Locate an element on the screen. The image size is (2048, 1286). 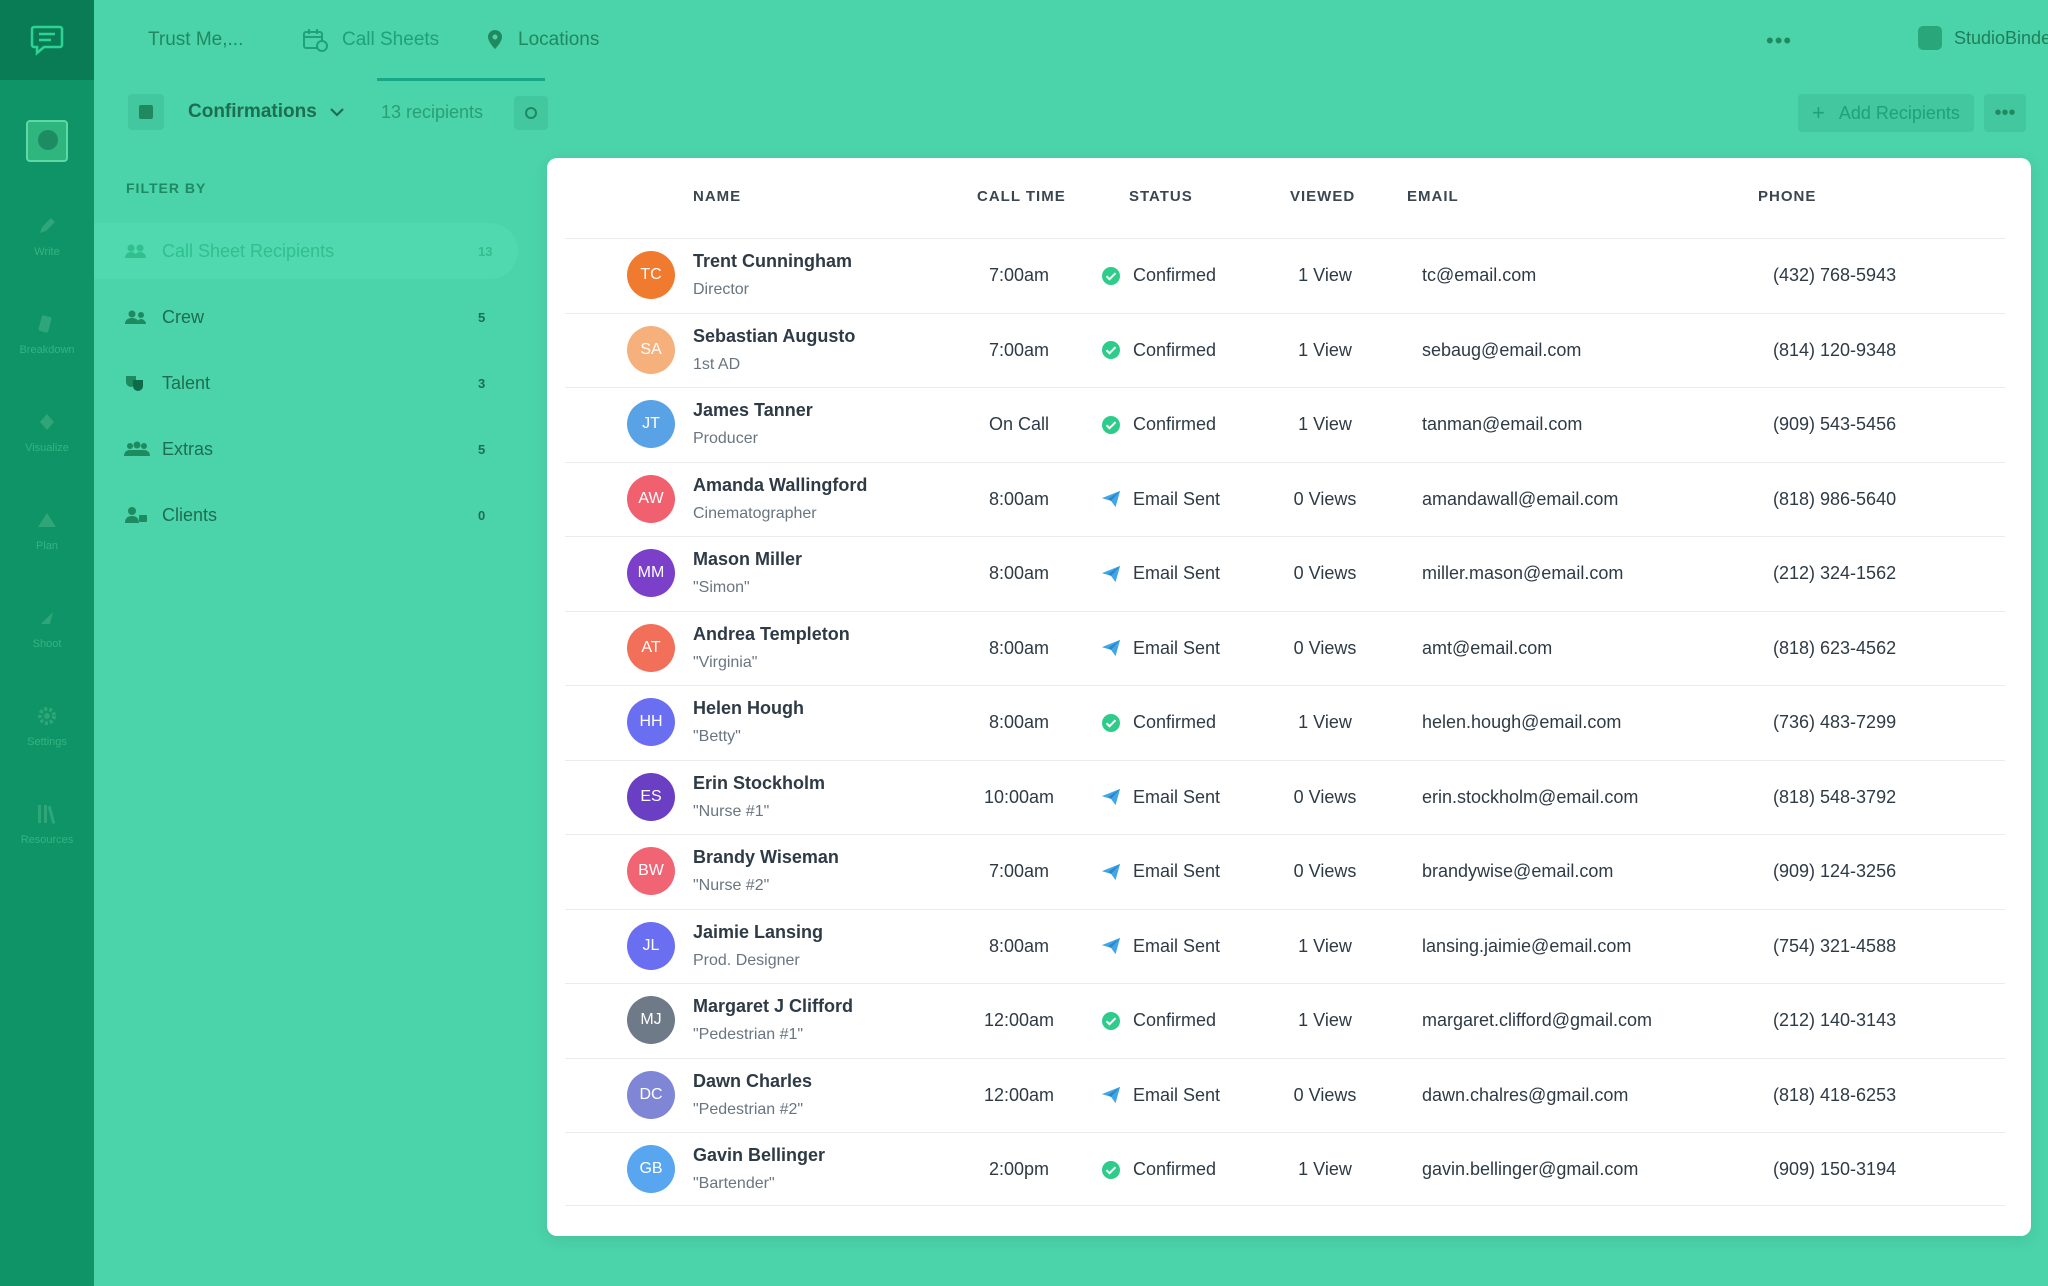
avatar: AW is located at coordinates (651, 498).